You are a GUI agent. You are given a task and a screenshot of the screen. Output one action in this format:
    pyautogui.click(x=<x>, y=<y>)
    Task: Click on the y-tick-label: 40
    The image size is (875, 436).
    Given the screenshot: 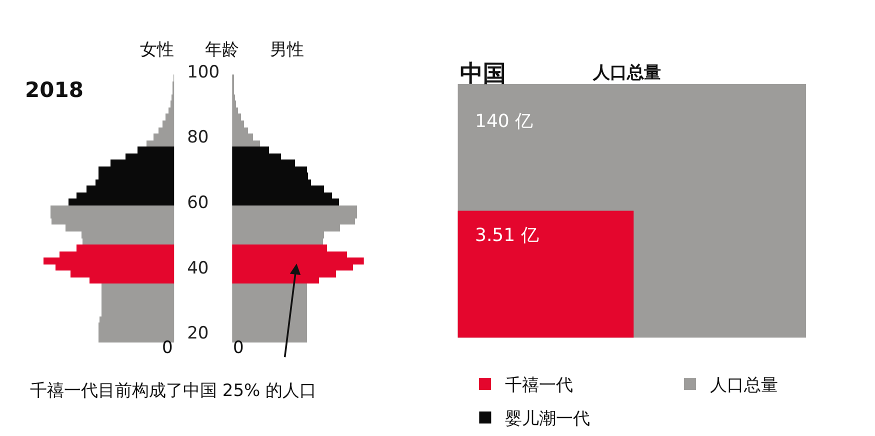 What is the action you would take?
    pyautogui.click(x=198, y=268)
    